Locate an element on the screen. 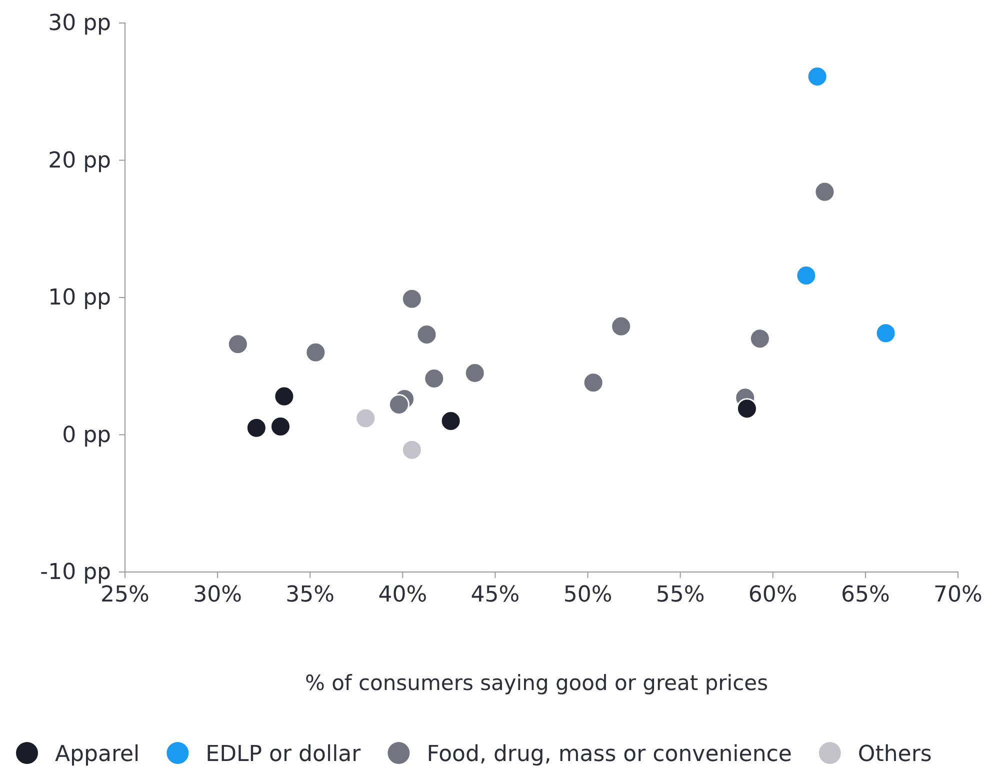  x-axis-title: % of consumers saying good or great prices is located at coordinates (536, 683).